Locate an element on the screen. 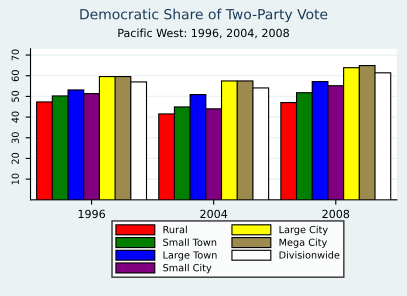  legend-label: Large Town is located at coordinates (190, 256).